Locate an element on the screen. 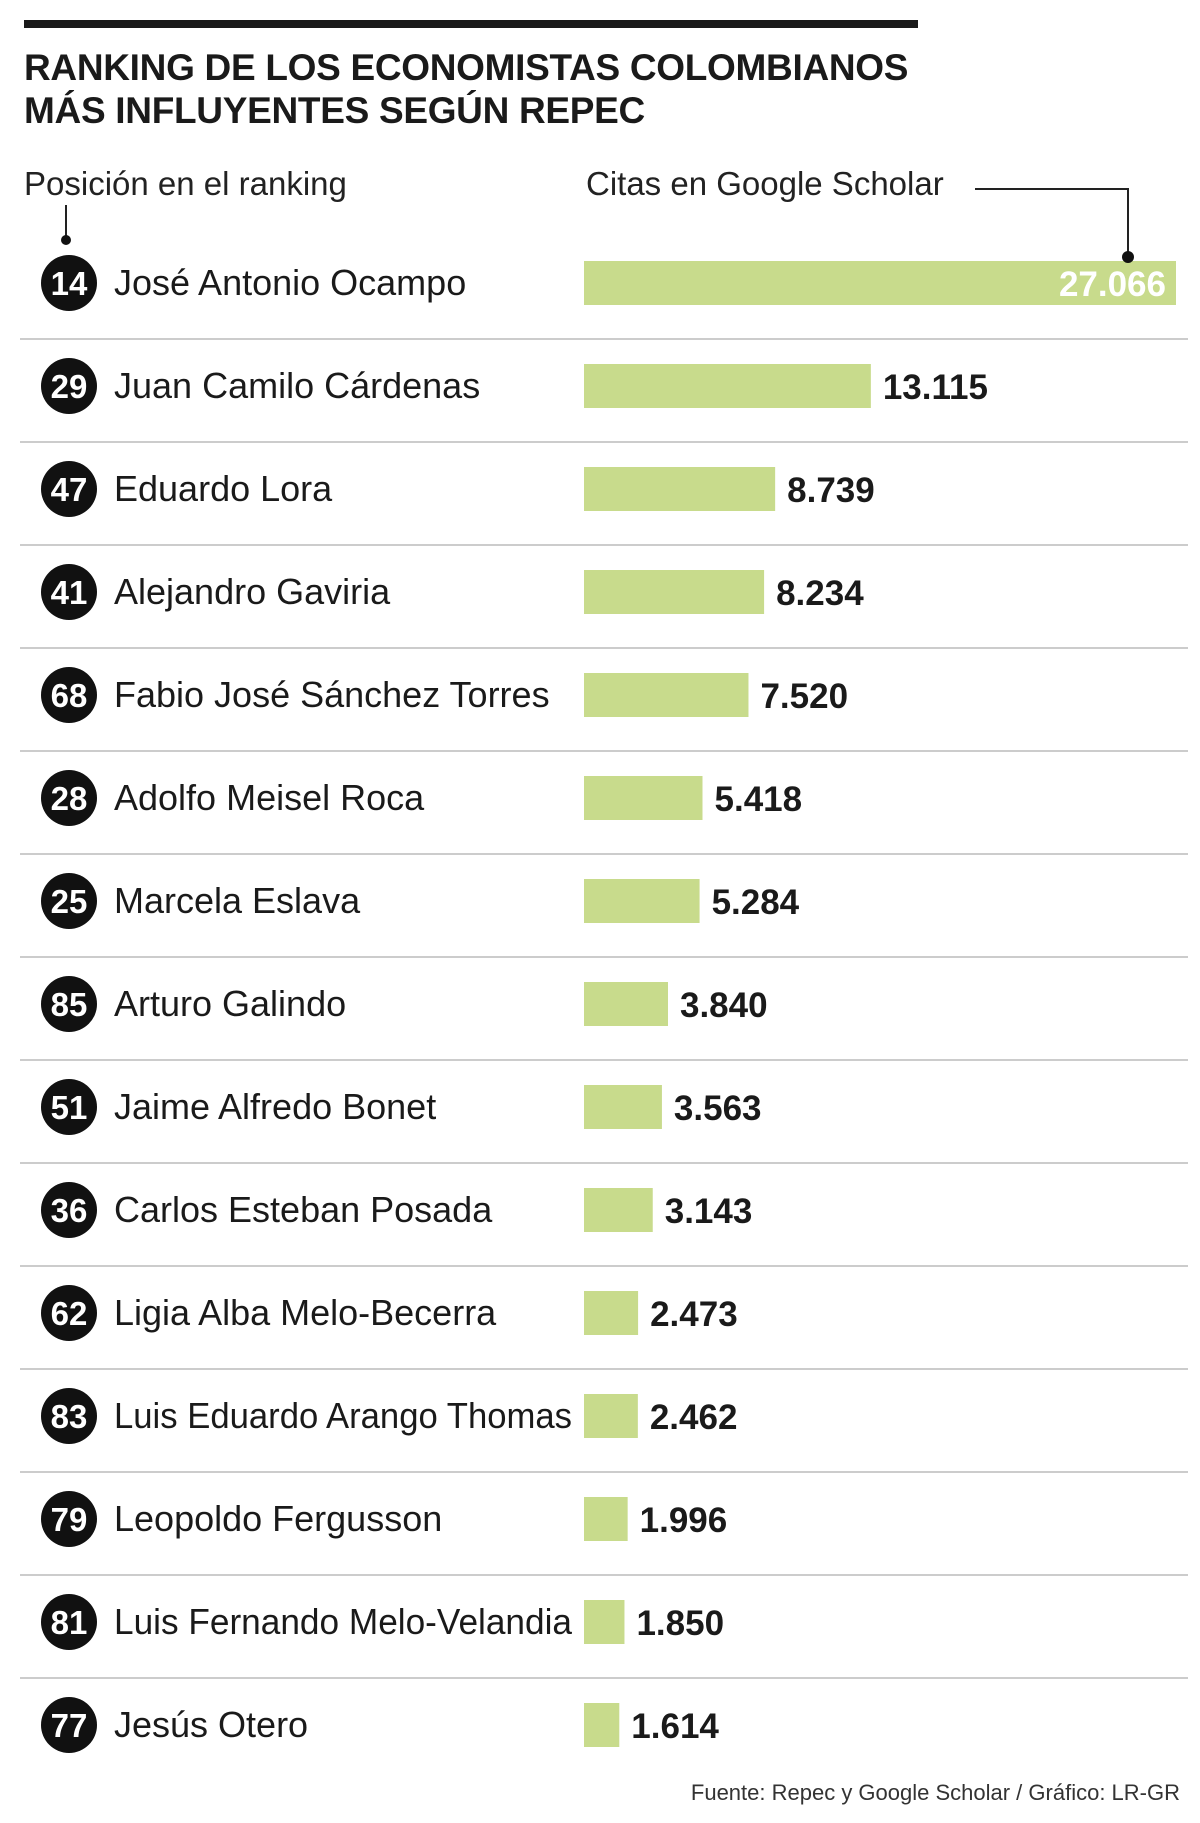 This screenshot has height=1823, width=1200. value-label: 1.996 is located at coordinates (684, 1520).